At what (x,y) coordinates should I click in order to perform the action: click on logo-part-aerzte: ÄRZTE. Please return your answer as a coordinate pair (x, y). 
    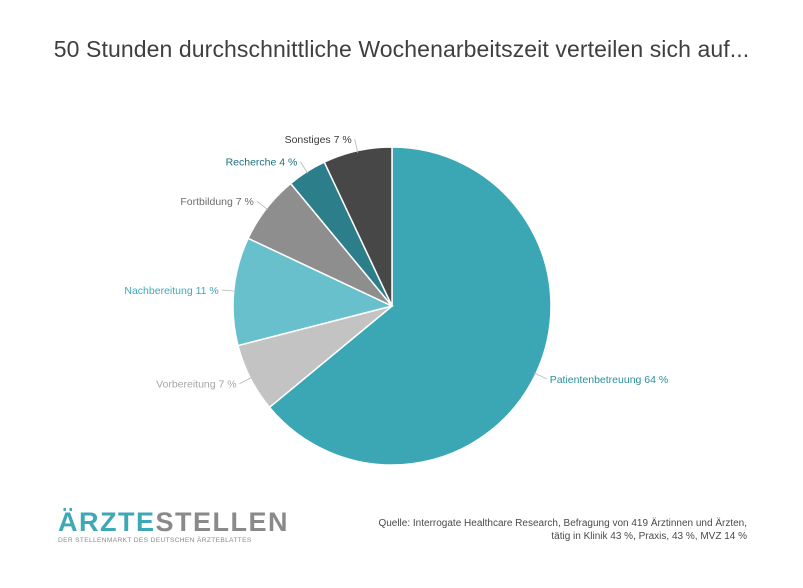
    Looking at the image, I should click on (107, 522).